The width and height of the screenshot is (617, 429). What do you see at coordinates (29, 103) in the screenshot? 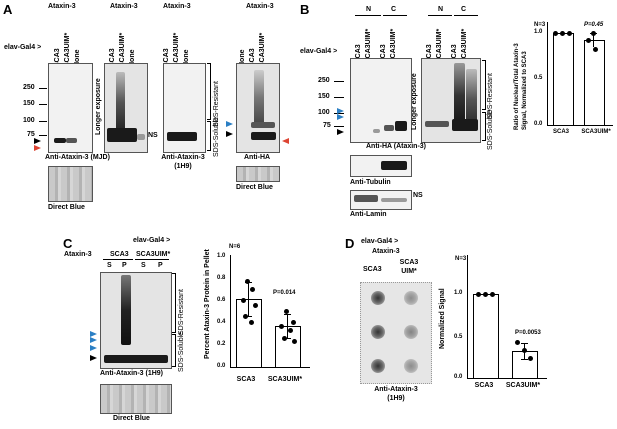
I see `a-marker-150: 150` at bounding box center [29, 103].